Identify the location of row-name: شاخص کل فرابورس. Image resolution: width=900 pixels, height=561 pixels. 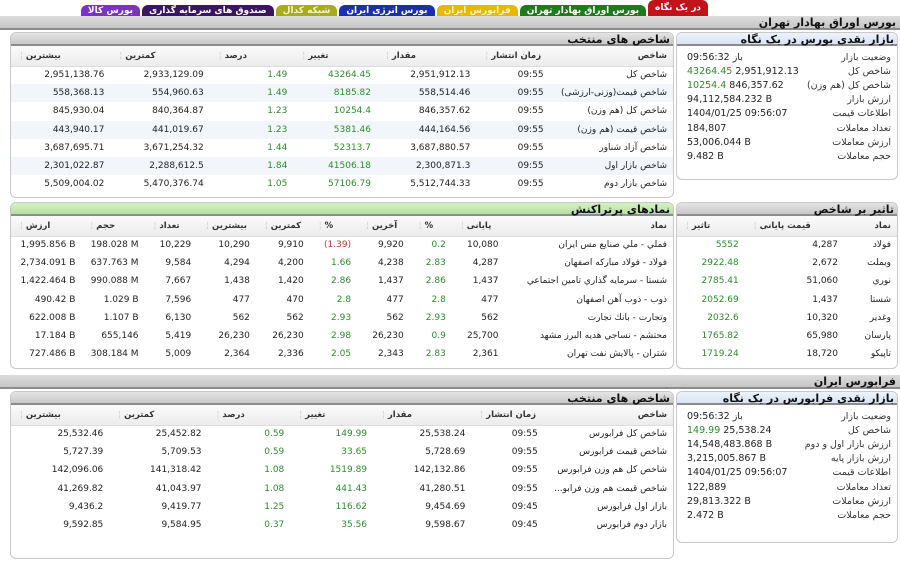
(628, 434).